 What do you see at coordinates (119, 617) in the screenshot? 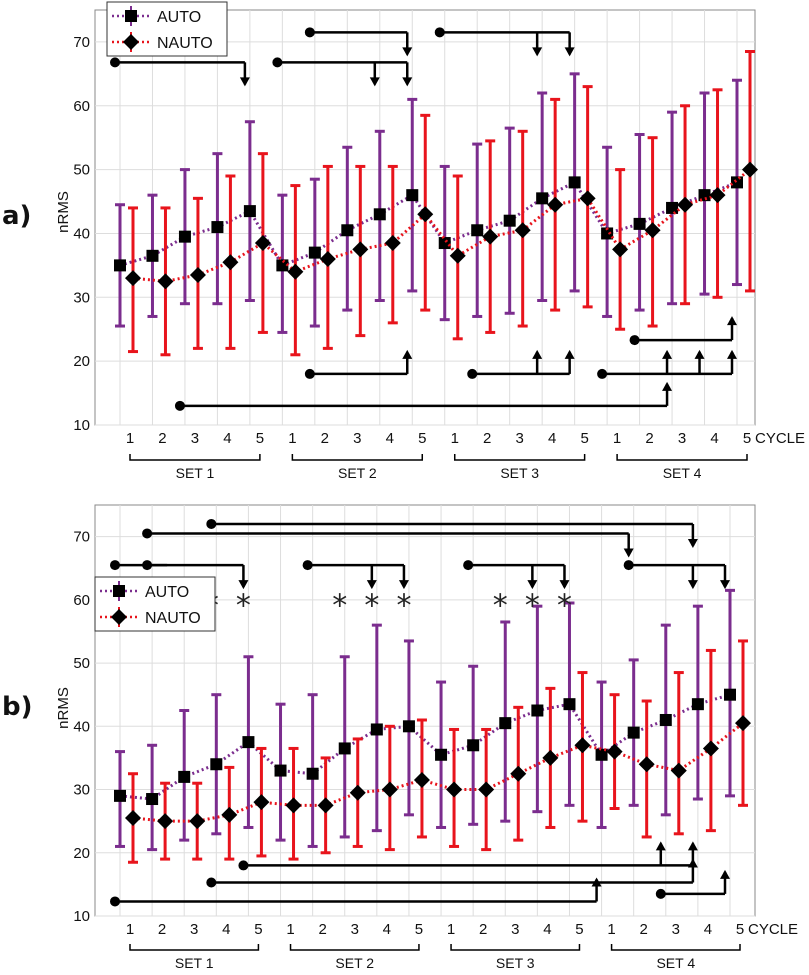
I see `legend-nauto-marker` at bounding box center [119, 617].